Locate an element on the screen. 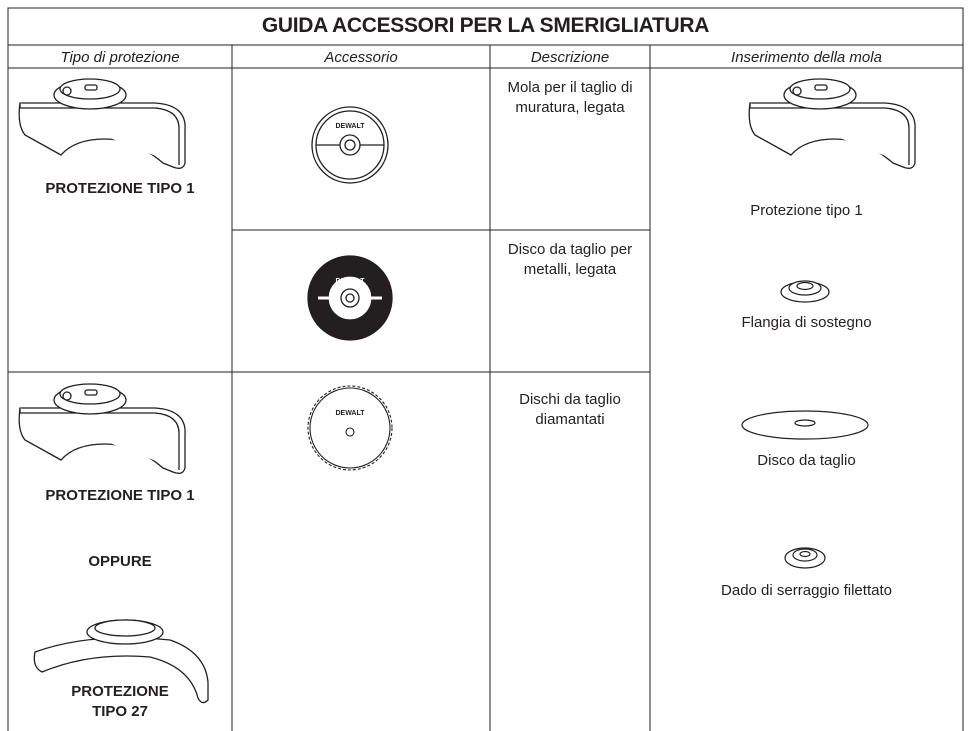 Image resolution: width=971 pixels, height=731 pixels. assembly-label: Disco da taglio is located at coordinates (806, 460).